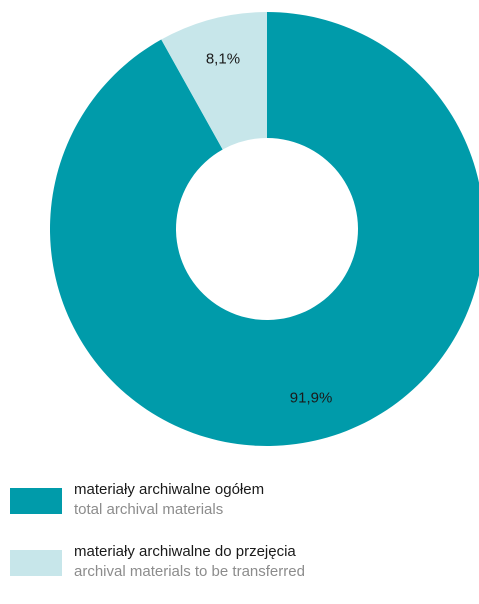  What do you see at coordinates (214, 81) in the screenshot?
I see `slice-to-transfer` at bounding box center [214, 81].